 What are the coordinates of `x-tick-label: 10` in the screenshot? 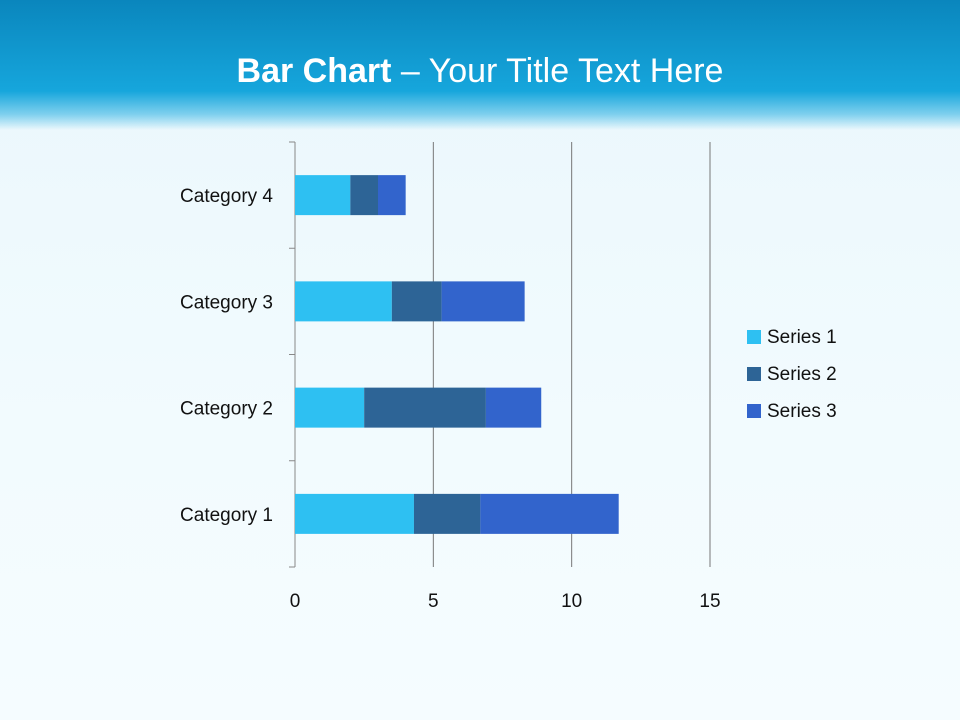 It's located at (571, 601).